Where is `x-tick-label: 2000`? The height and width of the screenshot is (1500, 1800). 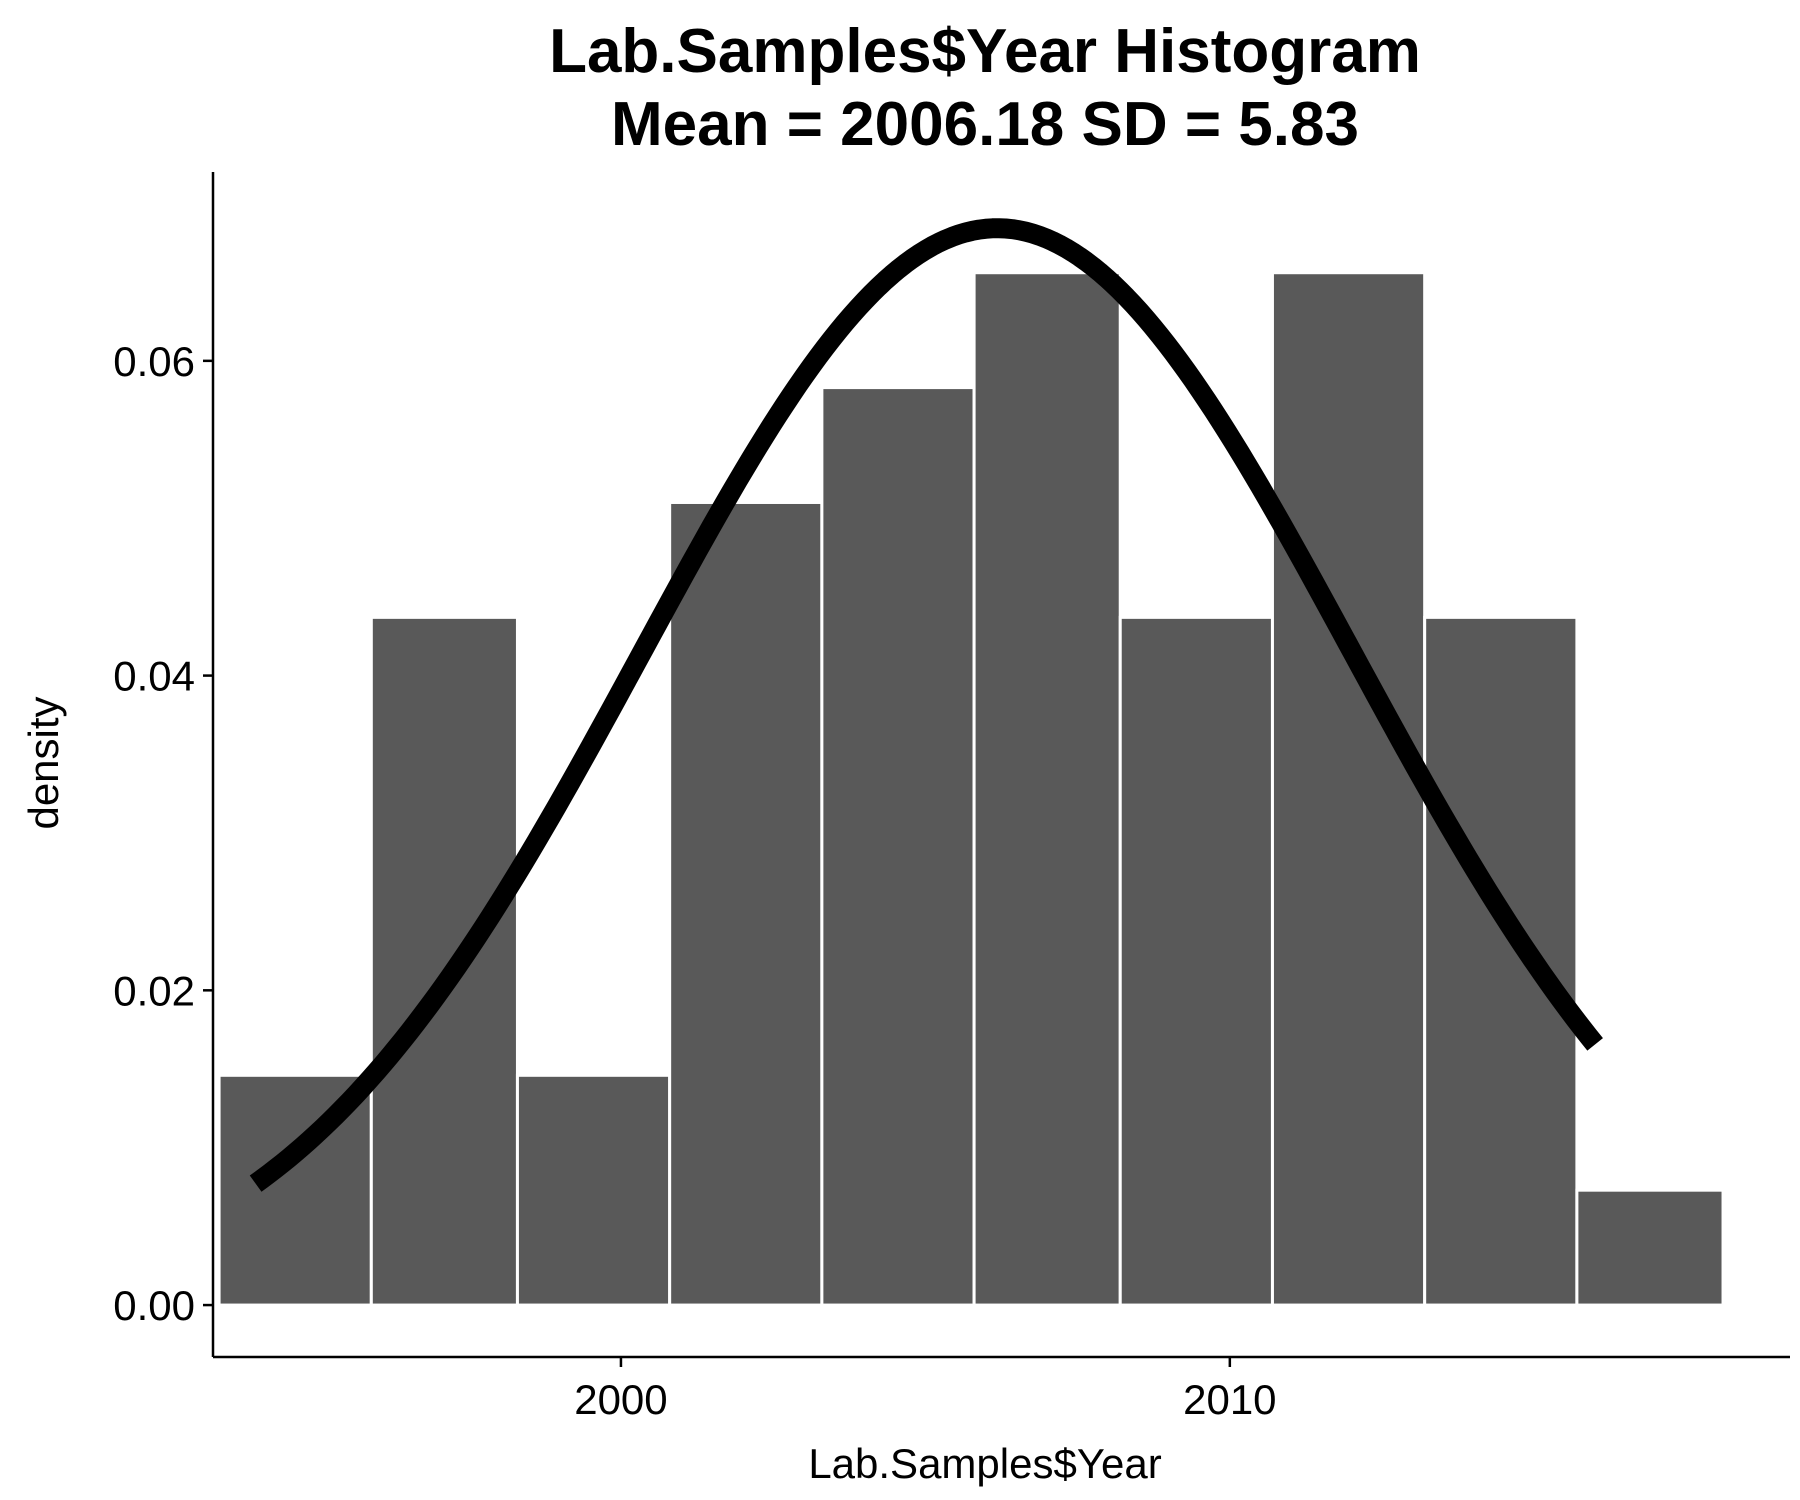
x-tick-label: 2000 is located at coordinates (620, 1399).